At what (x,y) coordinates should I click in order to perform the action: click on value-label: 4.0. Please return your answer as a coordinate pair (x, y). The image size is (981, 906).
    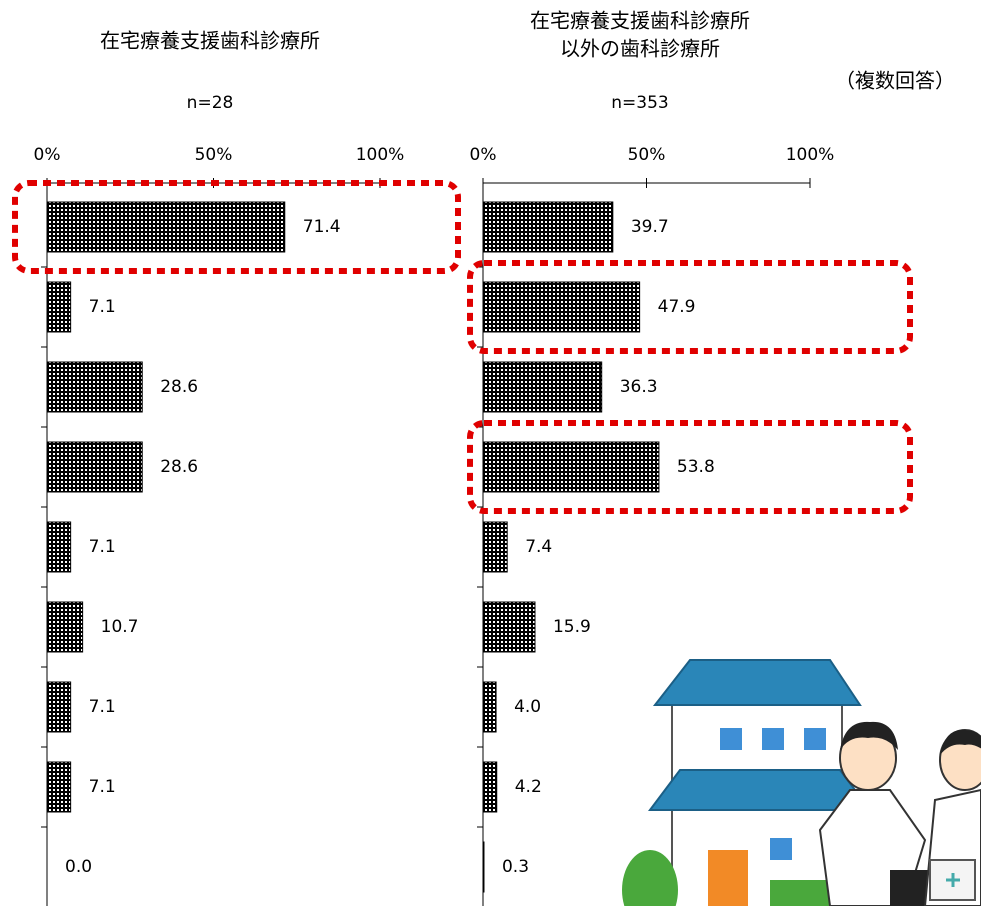
    Looking at the image, I should click on (527, 707).